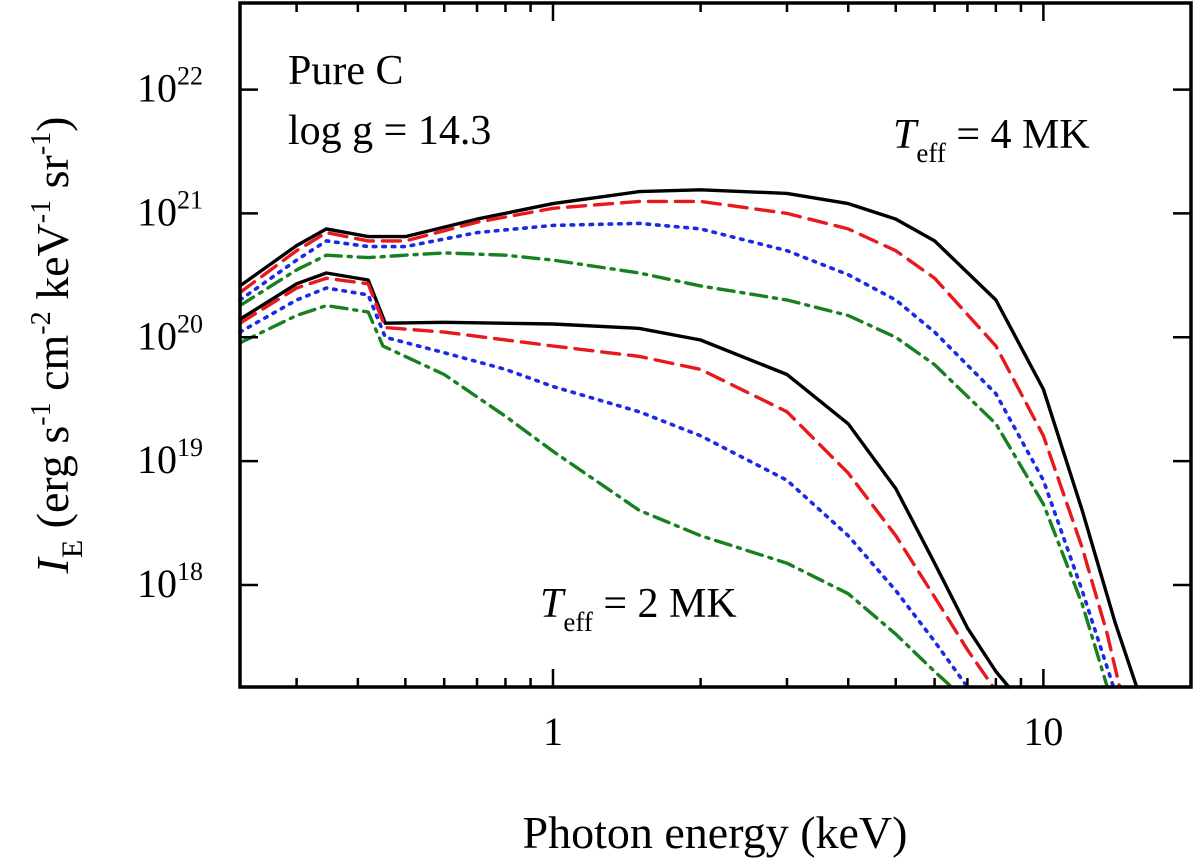  What do you see at coordinates (170, 581) in the screenshot?
I see `y-tick-label: 1018` at bounding box center [170, 581].